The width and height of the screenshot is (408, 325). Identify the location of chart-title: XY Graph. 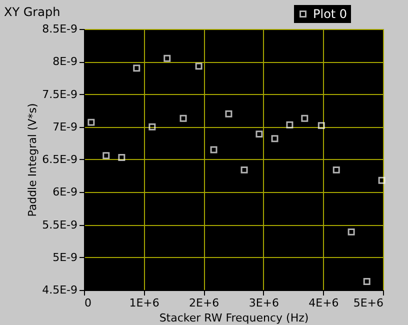
(32, 12).